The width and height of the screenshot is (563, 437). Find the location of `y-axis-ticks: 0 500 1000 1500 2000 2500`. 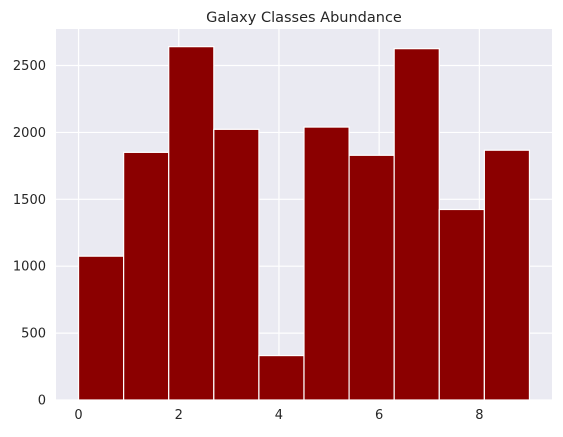

y-axis-ticks: 0 500 1000 1500 2000 2500 is located at coordinates (29, 233).